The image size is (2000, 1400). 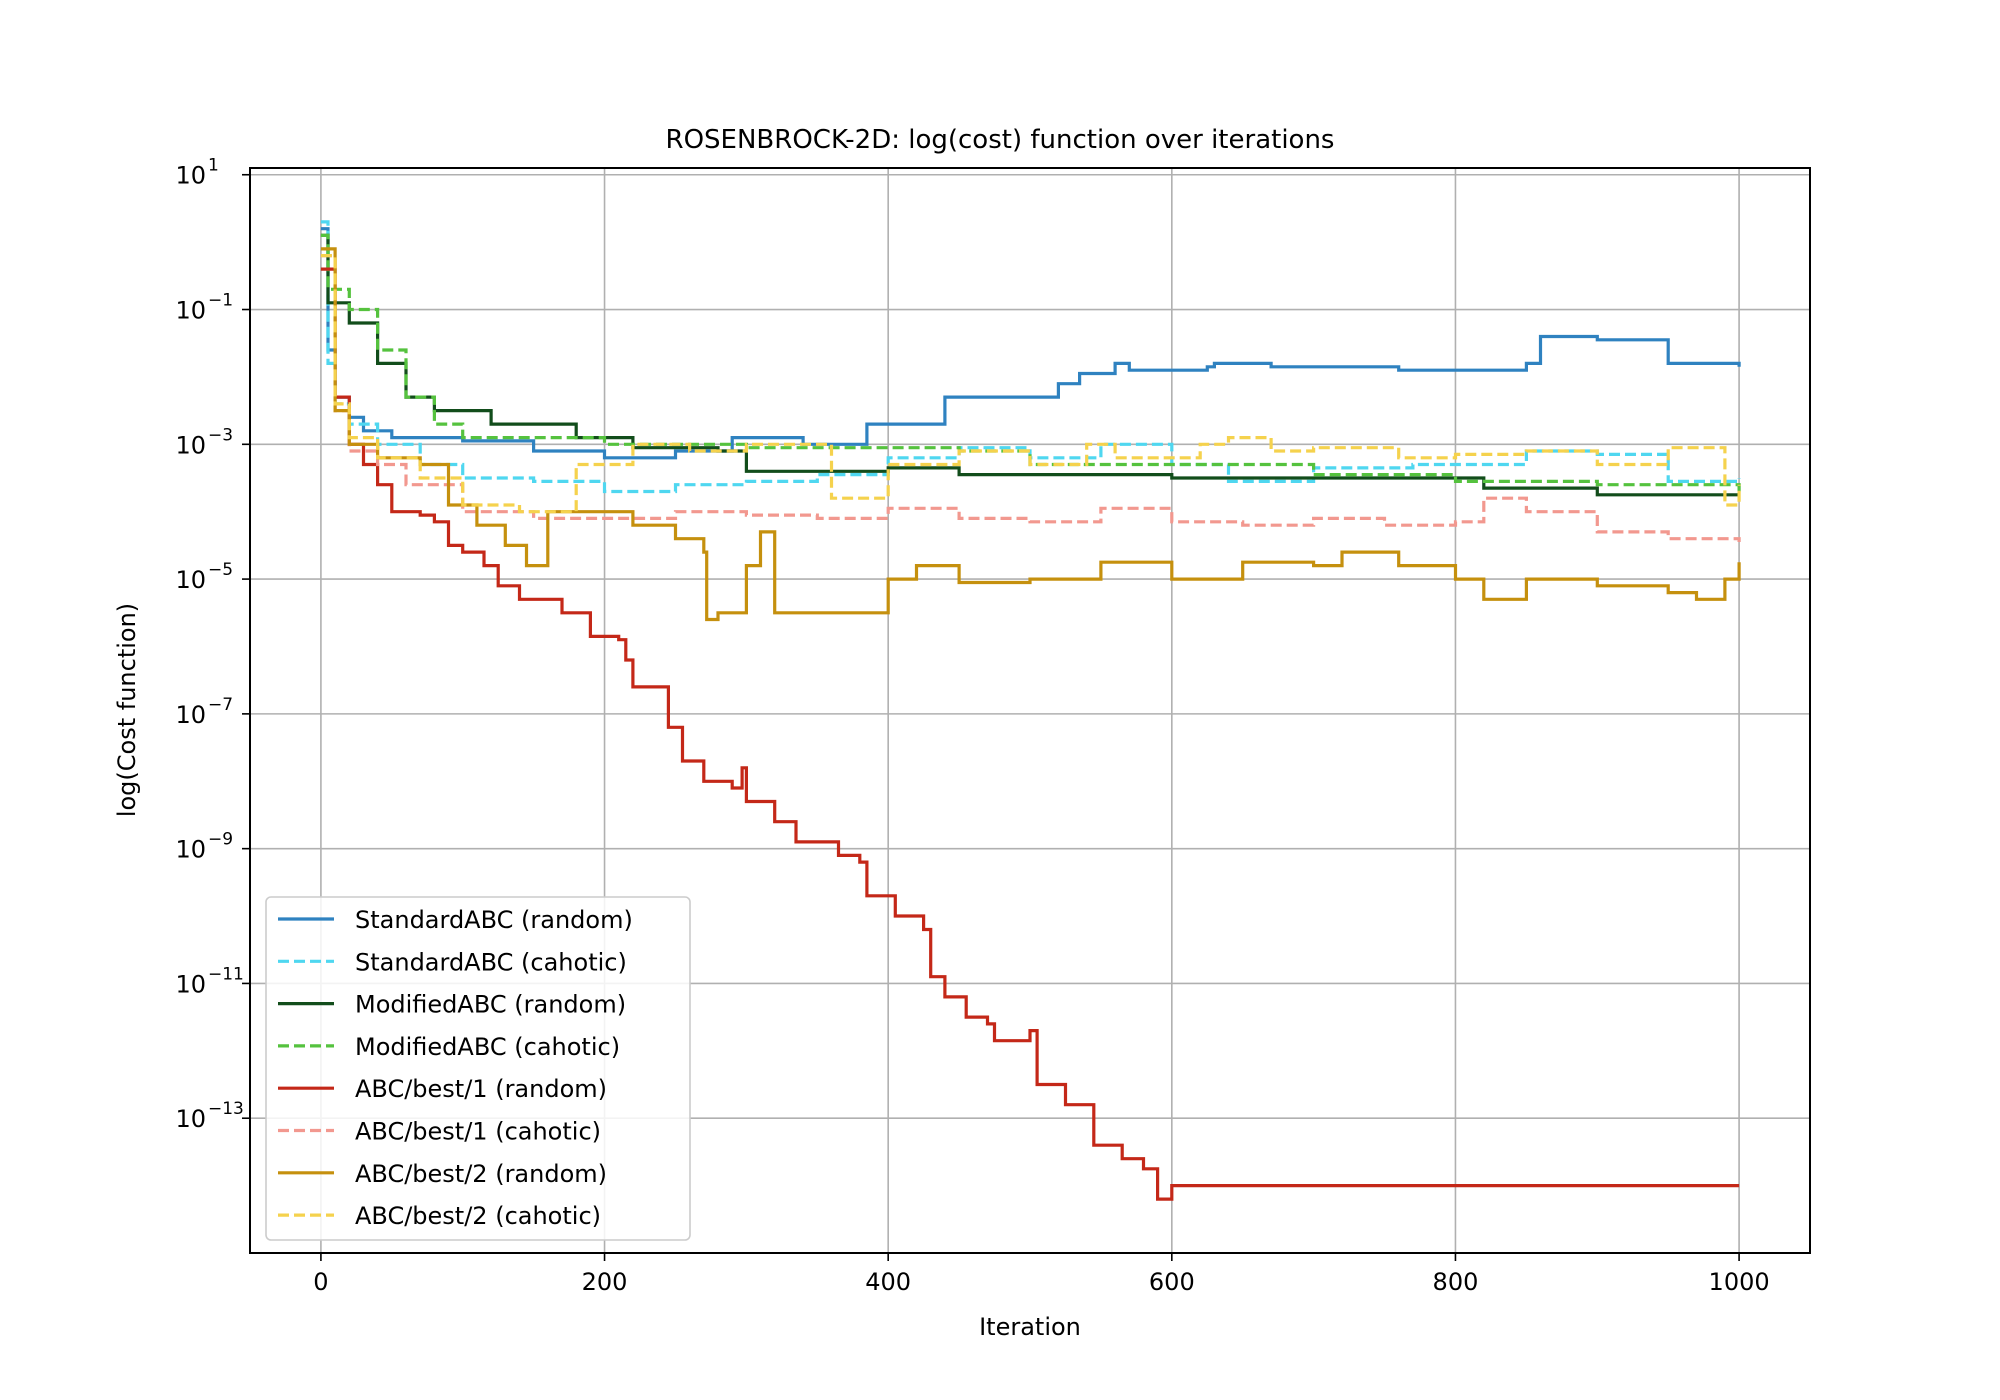 I want to click on y-tick-exponent: −9, so click(x=220, y=840).